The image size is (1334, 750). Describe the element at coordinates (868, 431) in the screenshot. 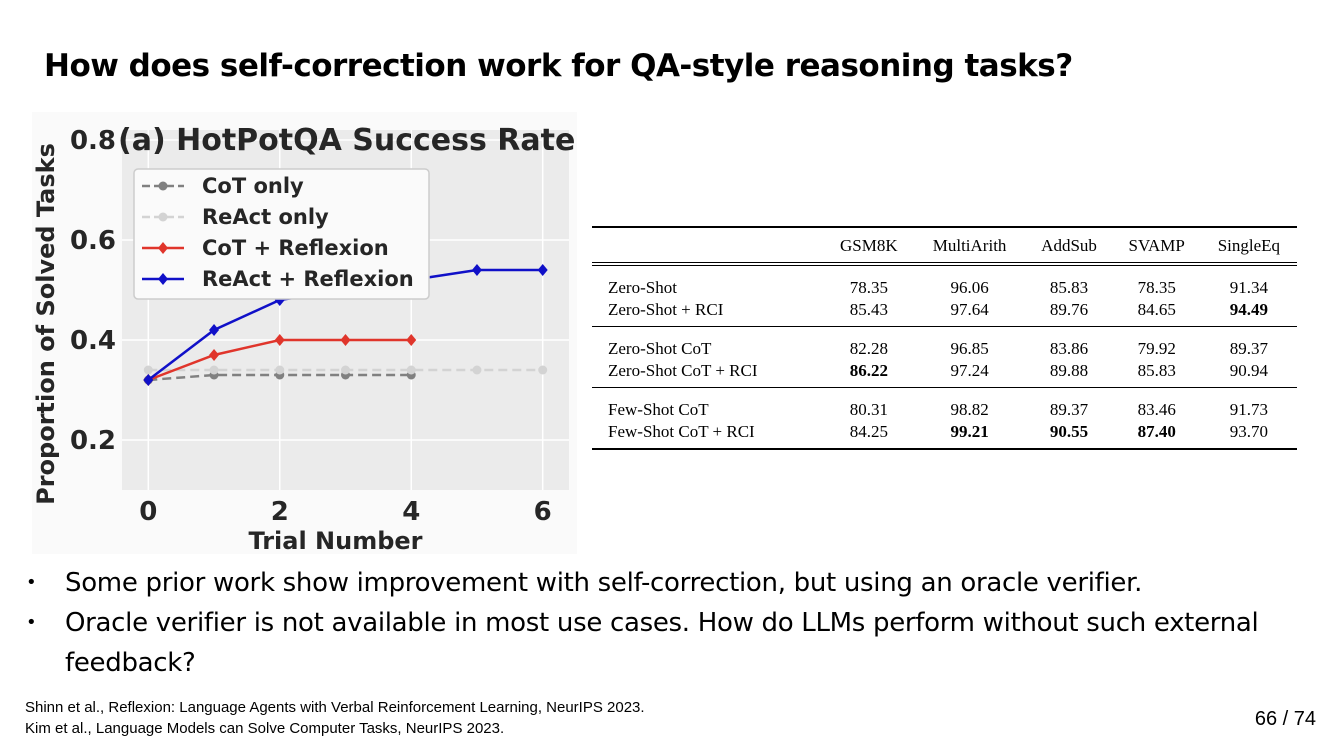

I see `table-cell: 84.25` at that location.